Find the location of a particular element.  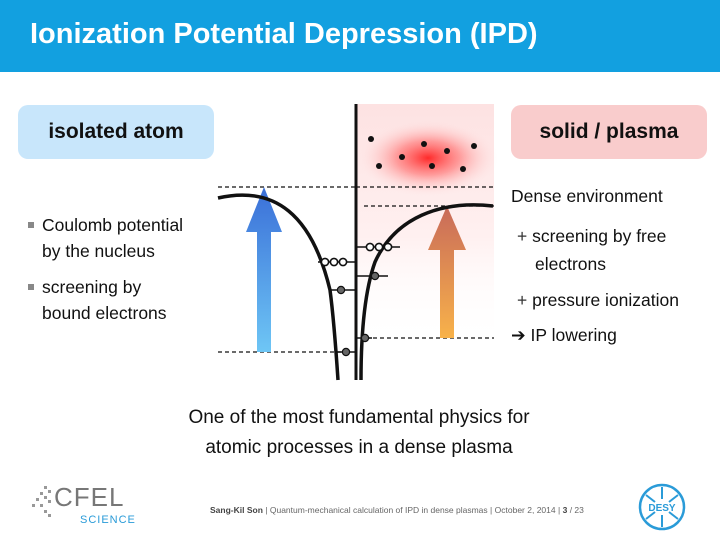

item-text-cont: electrons is located at coordinates (571, 264).